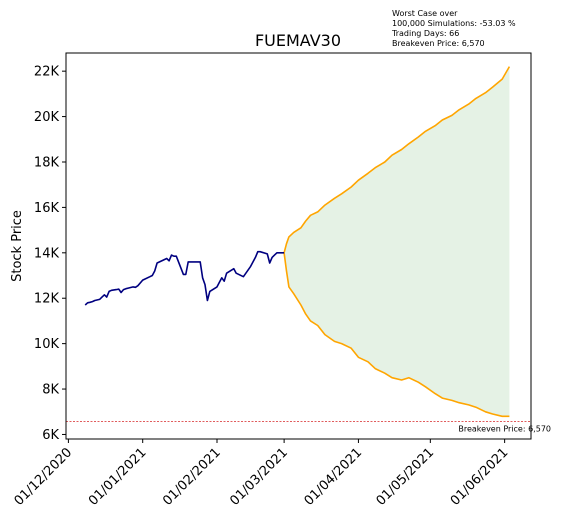 Image resolution: width=561 pixels, height=524 pixels. I want to click on y-tick-label: 8K, so click(50, 390).